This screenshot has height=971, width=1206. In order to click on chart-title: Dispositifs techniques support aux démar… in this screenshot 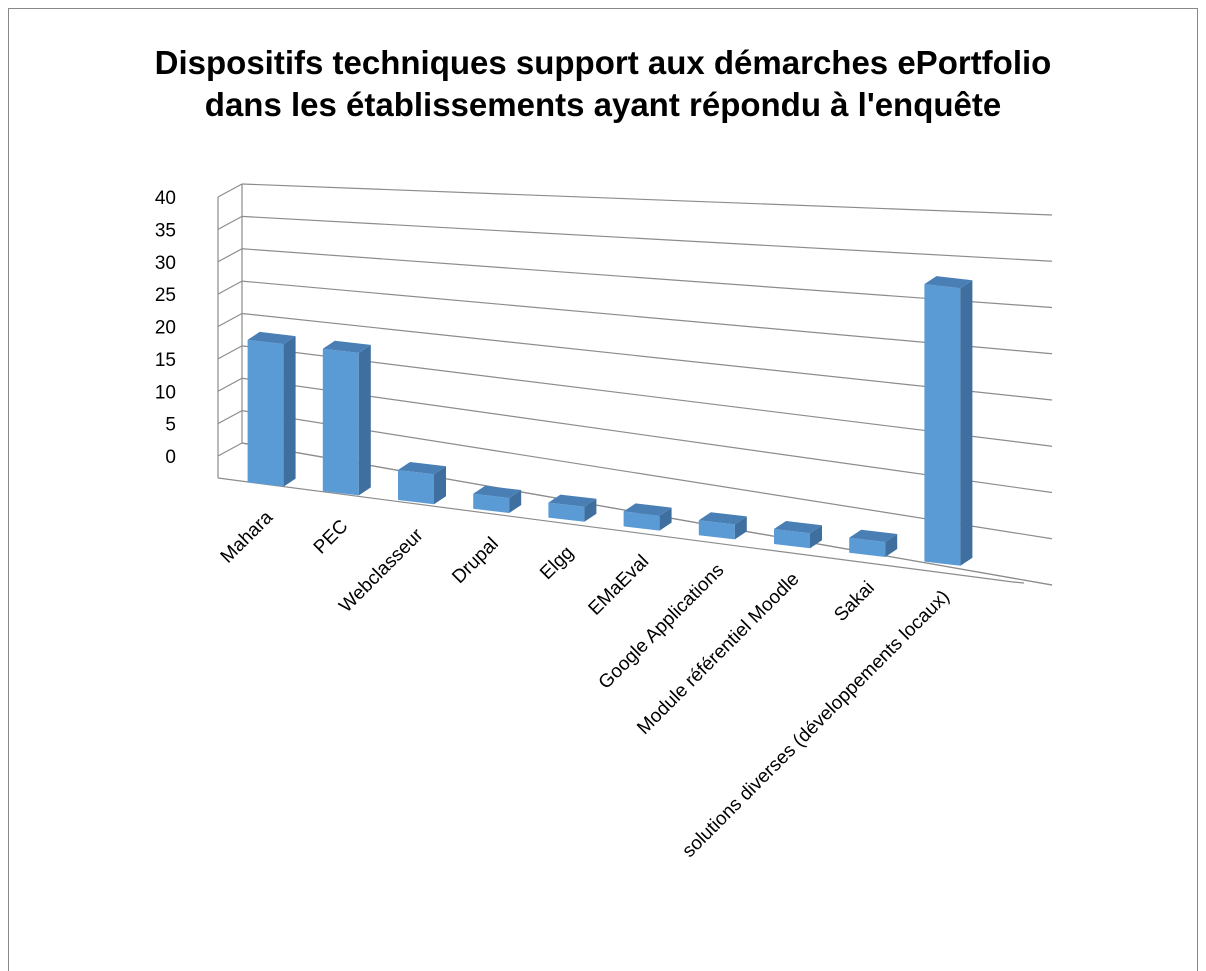, I will do `click(603, 84)`.